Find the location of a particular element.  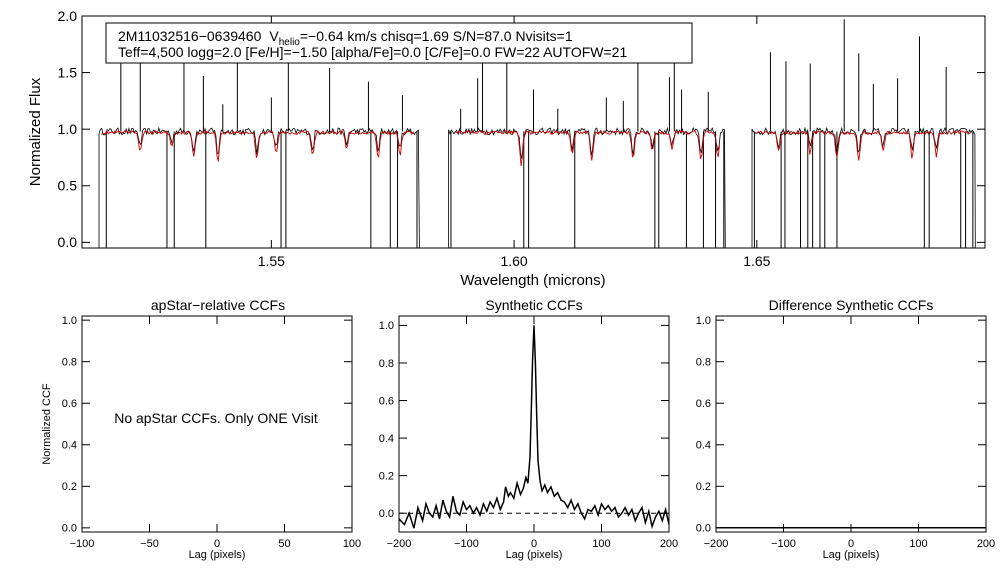

difference-ccf-xtick-label: 200 is located at coordinates (986, 544).